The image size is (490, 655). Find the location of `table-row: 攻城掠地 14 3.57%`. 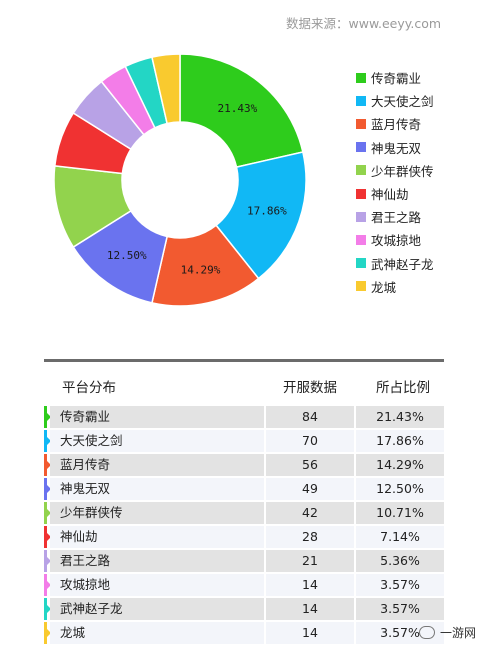

table-row: 攻城掠地 14 3.57% is located at coordinates (244, 585).